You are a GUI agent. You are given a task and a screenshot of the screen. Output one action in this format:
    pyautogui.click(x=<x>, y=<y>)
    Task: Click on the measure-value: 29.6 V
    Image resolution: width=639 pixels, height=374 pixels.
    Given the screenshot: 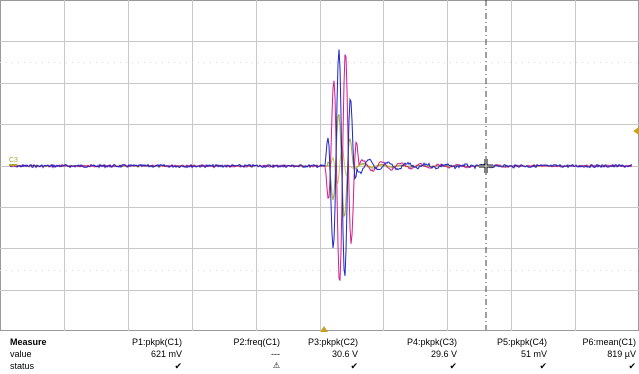 What is the action you would take?
    pyautogui.click(x=443, y=354)
    